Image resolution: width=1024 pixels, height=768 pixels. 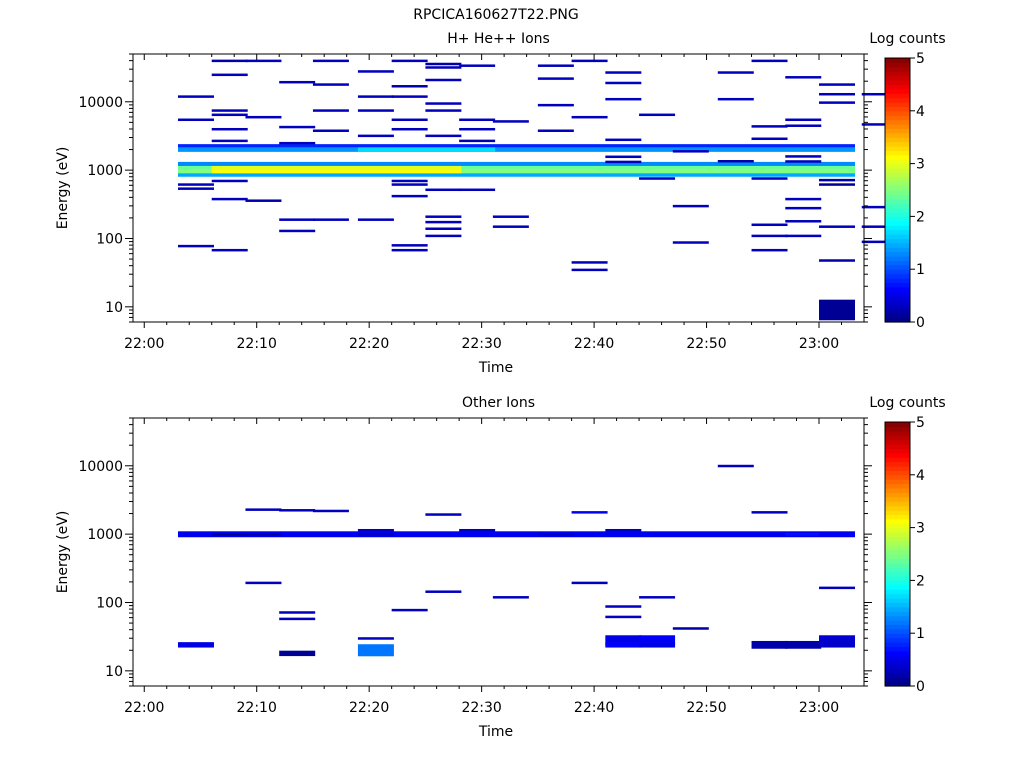 What do you see at coordinates (109, 603) in the screenshot?
I see `y-tick-label: 100` at bounding box center [109, 603].